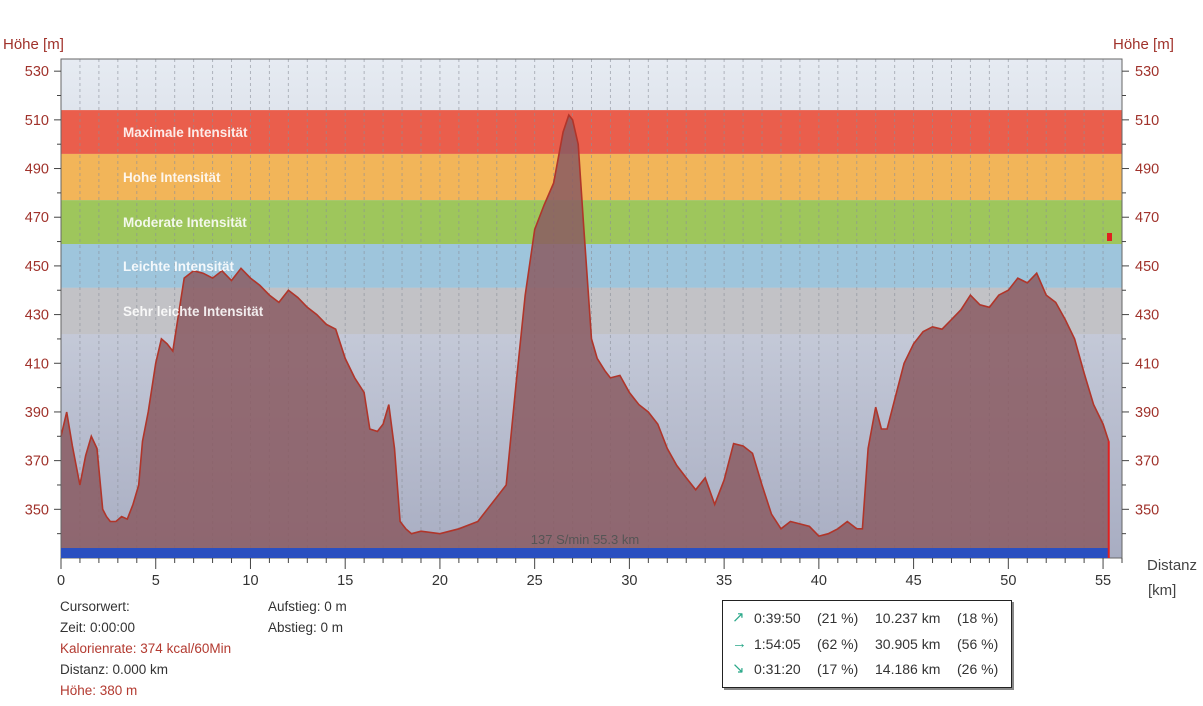 This screenshot has width=1203, height=706. I want to click on y-tick-label-left: 510, so click(37, 121).